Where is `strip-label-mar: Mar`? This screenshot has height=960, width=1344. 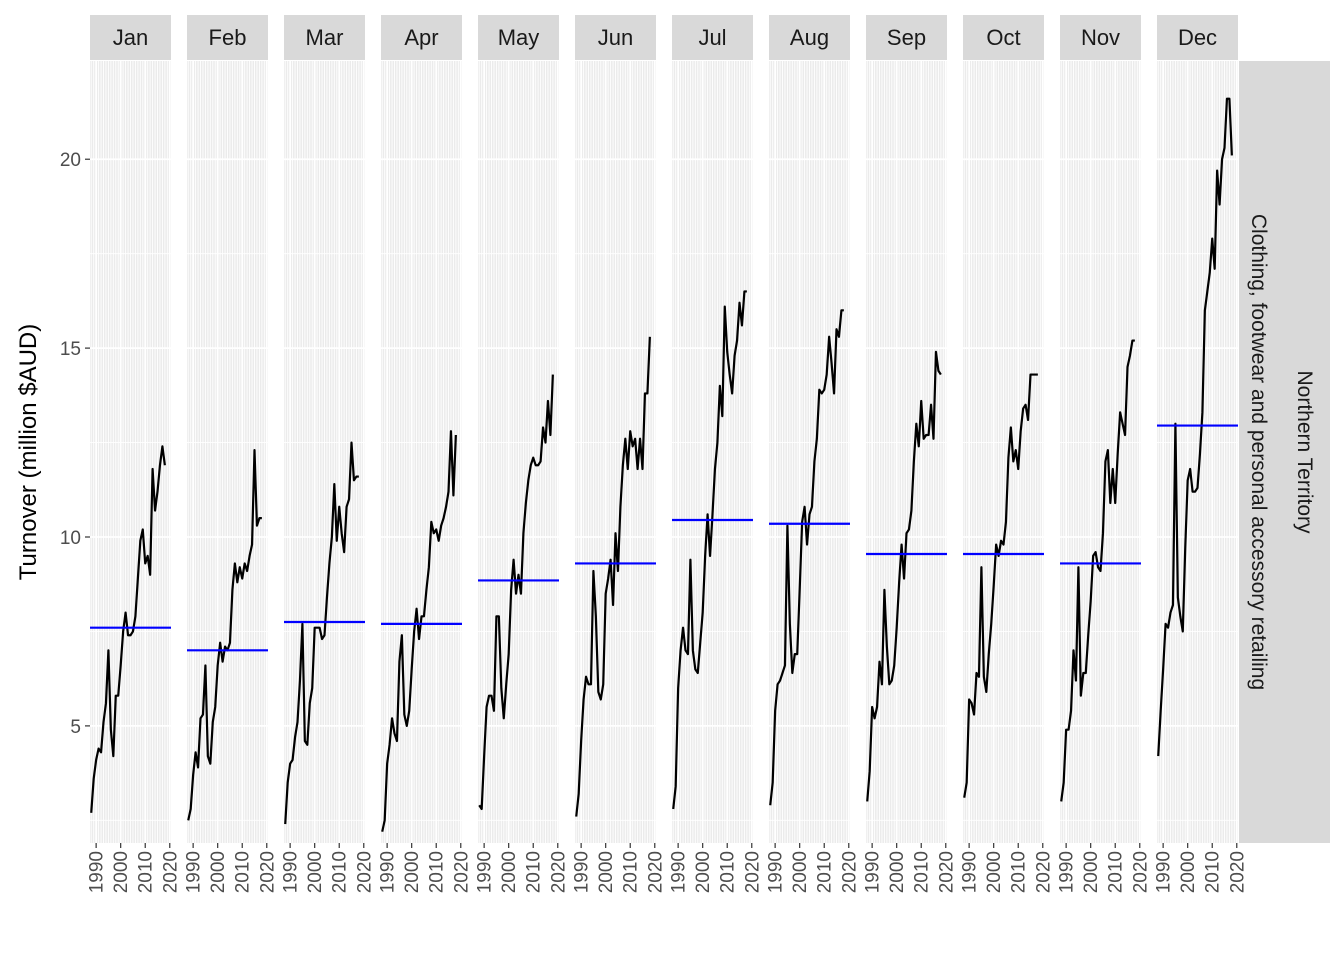 strip-label-mar: Mar is located at coordinates (325, 37).